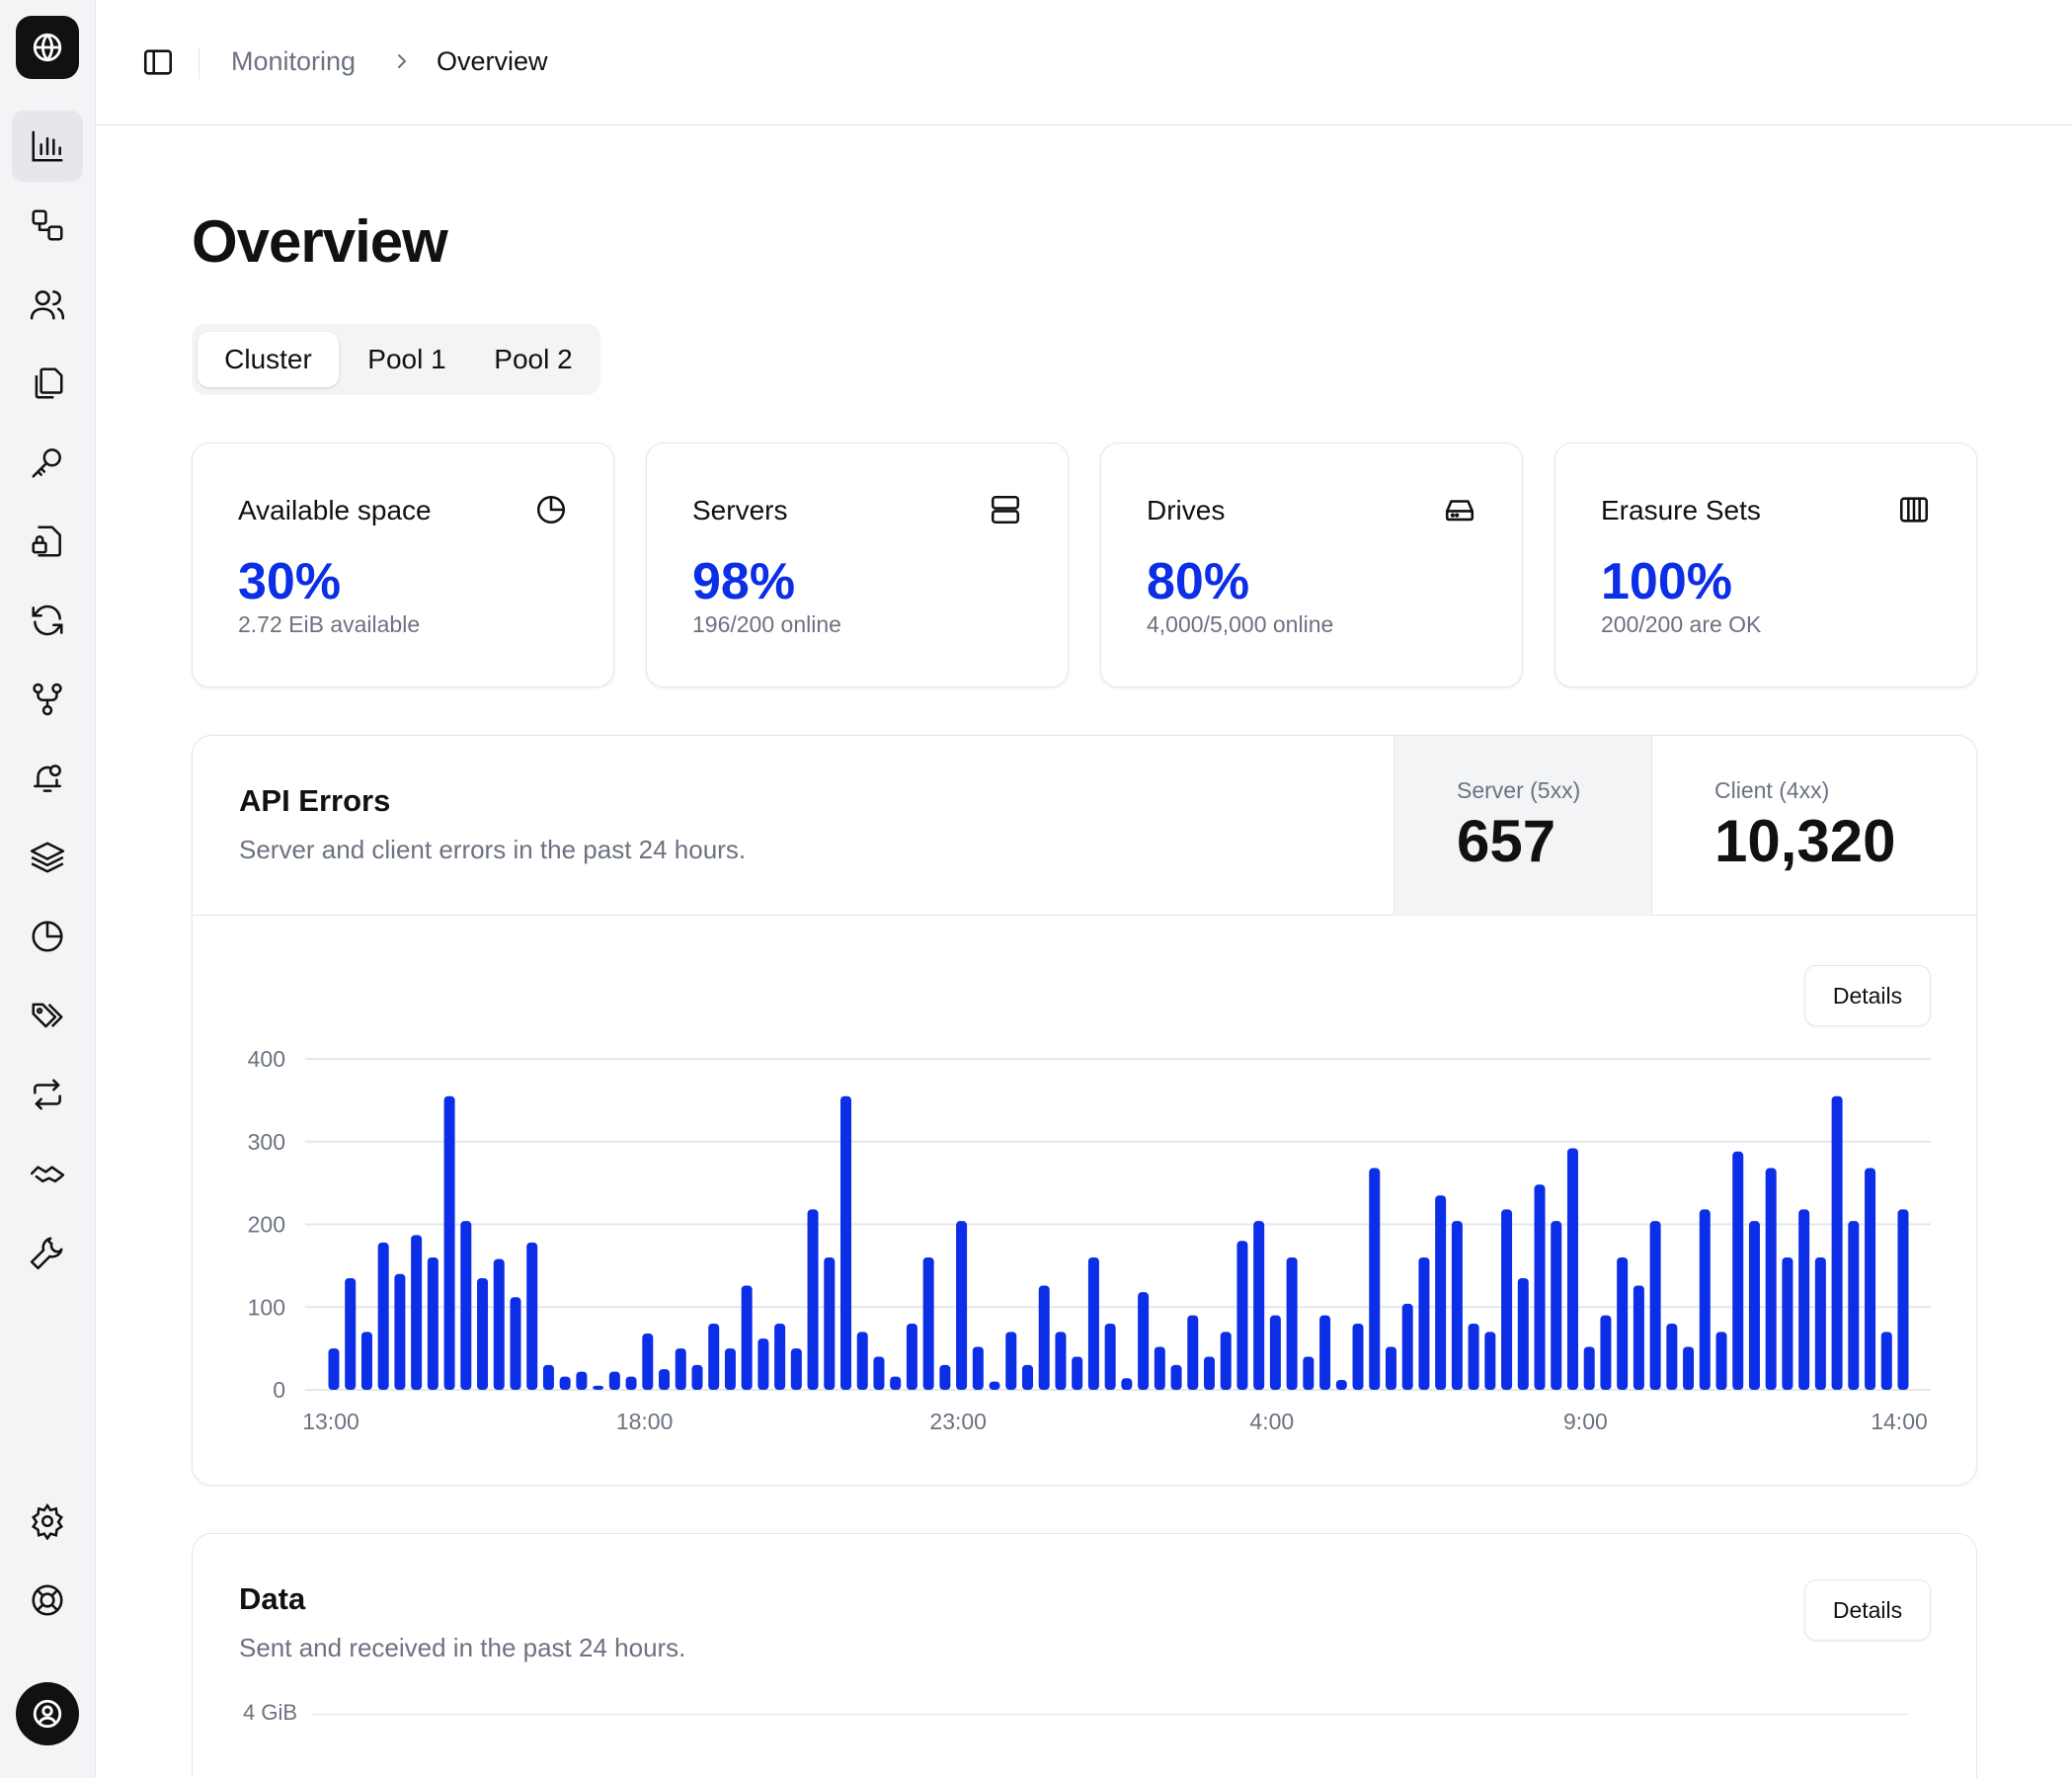 This screenshot has height=1778, width=2072. I want to click on sidebar-item-notifications, so click(47, 779).